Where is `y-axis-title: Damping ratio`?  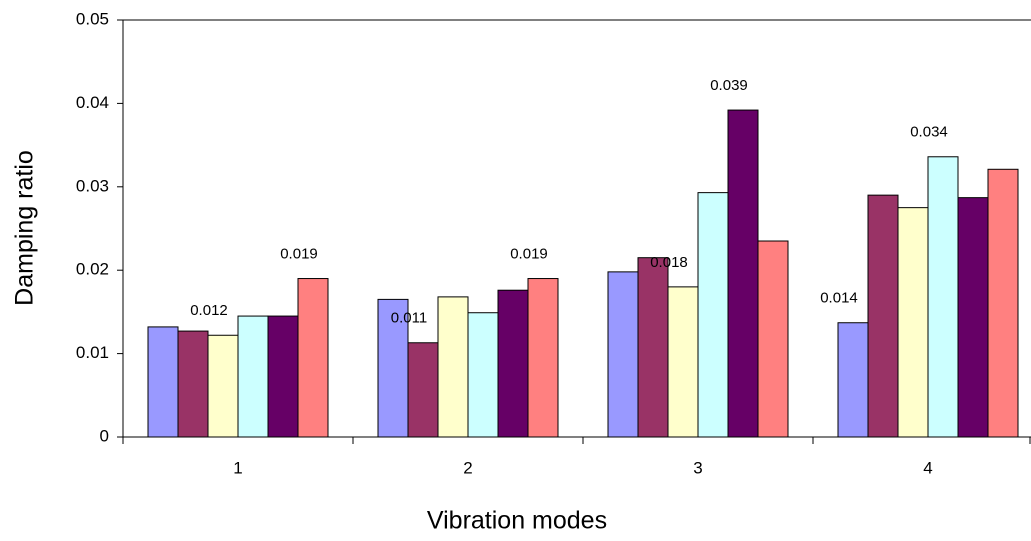
y-axis-title: Damping ratio is located at coordinates (25, 228).